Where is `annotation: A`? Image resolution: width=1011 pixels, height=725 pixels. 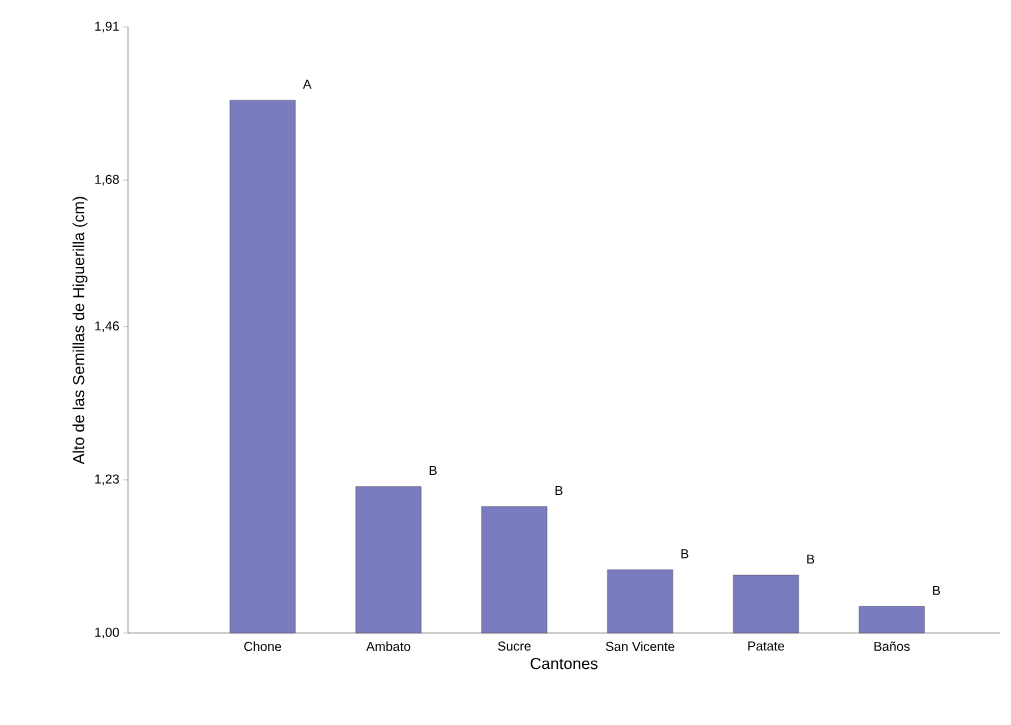
annotation: A is located at coordinates (307, 84).